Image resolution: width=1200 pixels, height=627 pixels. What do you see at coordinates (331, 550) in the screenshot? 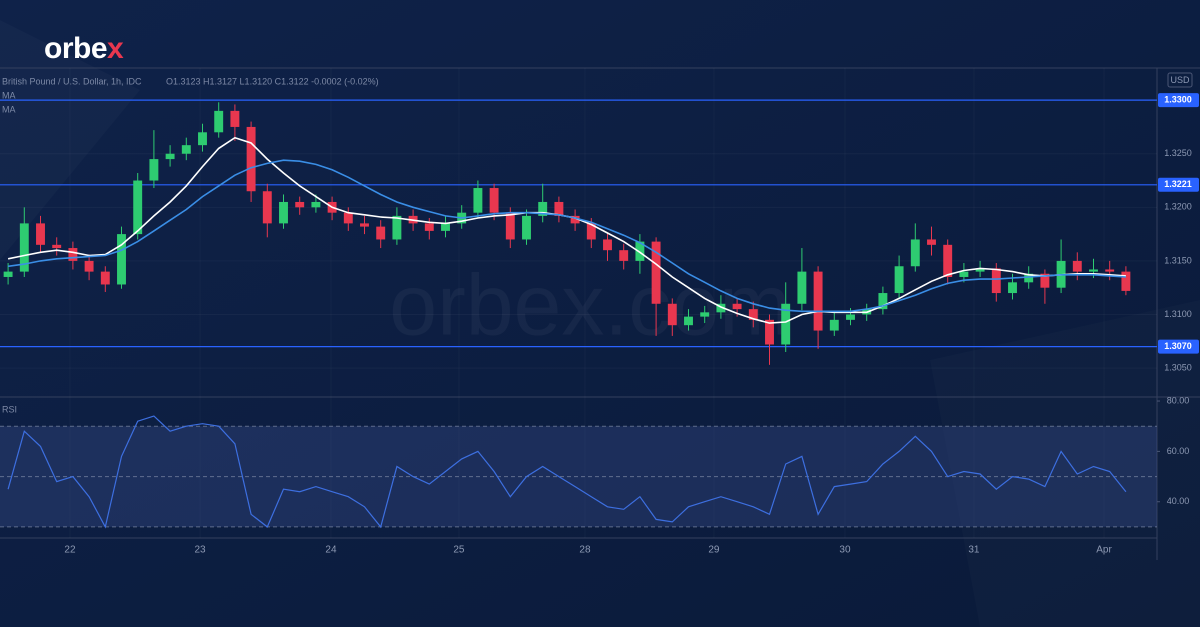
I see `x-tick-label: 24` at bounding box center [331, 550].